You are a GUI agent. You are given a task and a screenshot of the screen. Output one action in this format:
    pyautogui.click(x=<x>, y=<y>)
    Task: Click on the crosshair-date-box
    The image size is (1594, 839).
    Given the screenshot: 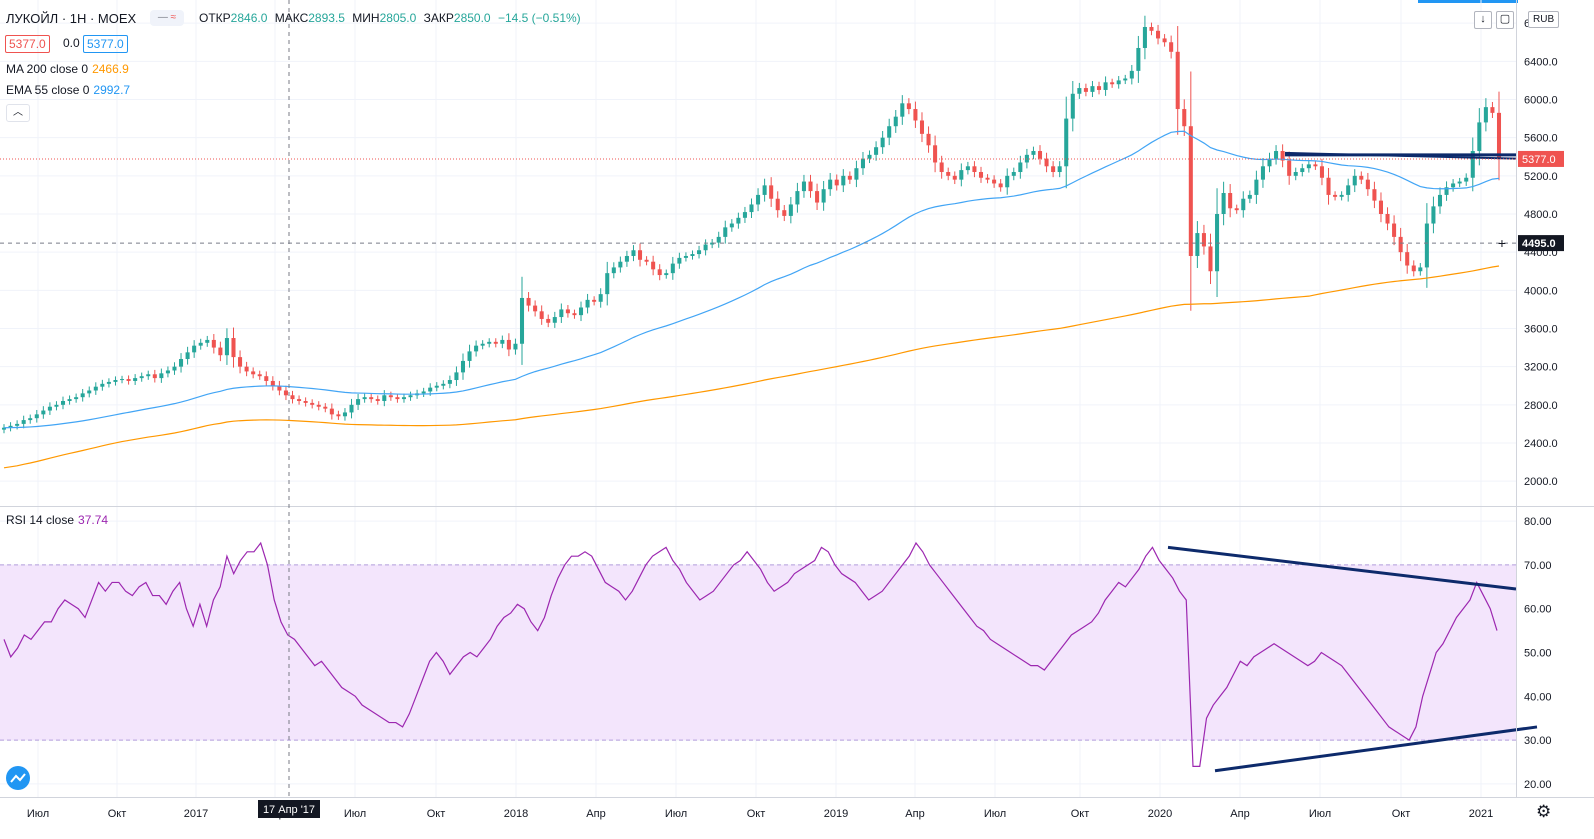 What is the action you would take?
    pyautogui.click(x=289, y=809)
    